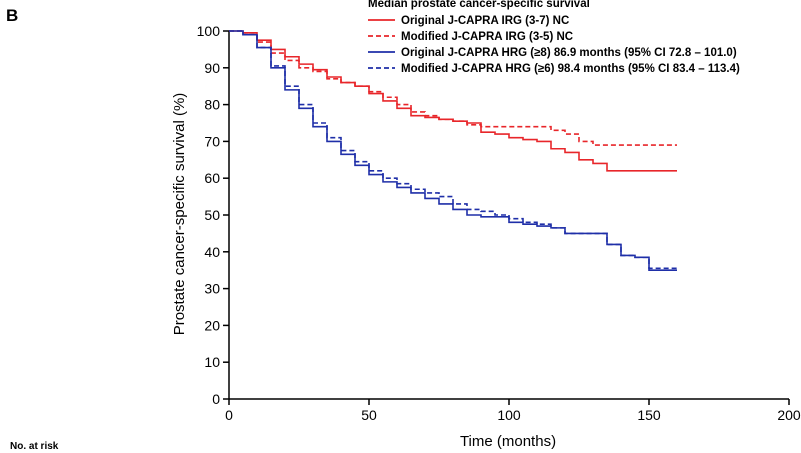  I want to click on legend-entry-1: Original J-CAPRA IRG (3-7) NC, so click(485, 21).